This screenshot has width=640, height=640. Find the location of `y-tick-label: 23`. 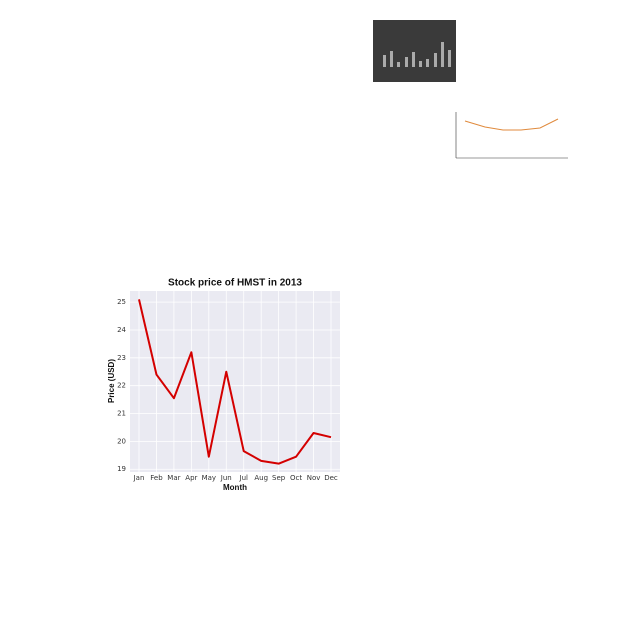

y-tick-label: 23 is located at coordinates (121, 358).